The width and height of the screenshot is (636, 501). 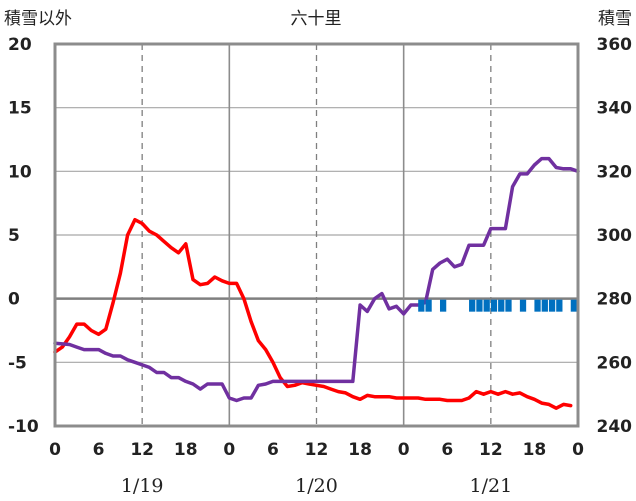 What do you see at coordinates (14, 236) in the screenshot?
I see `left-tick-label: 5` at bounding box center [14, 236].